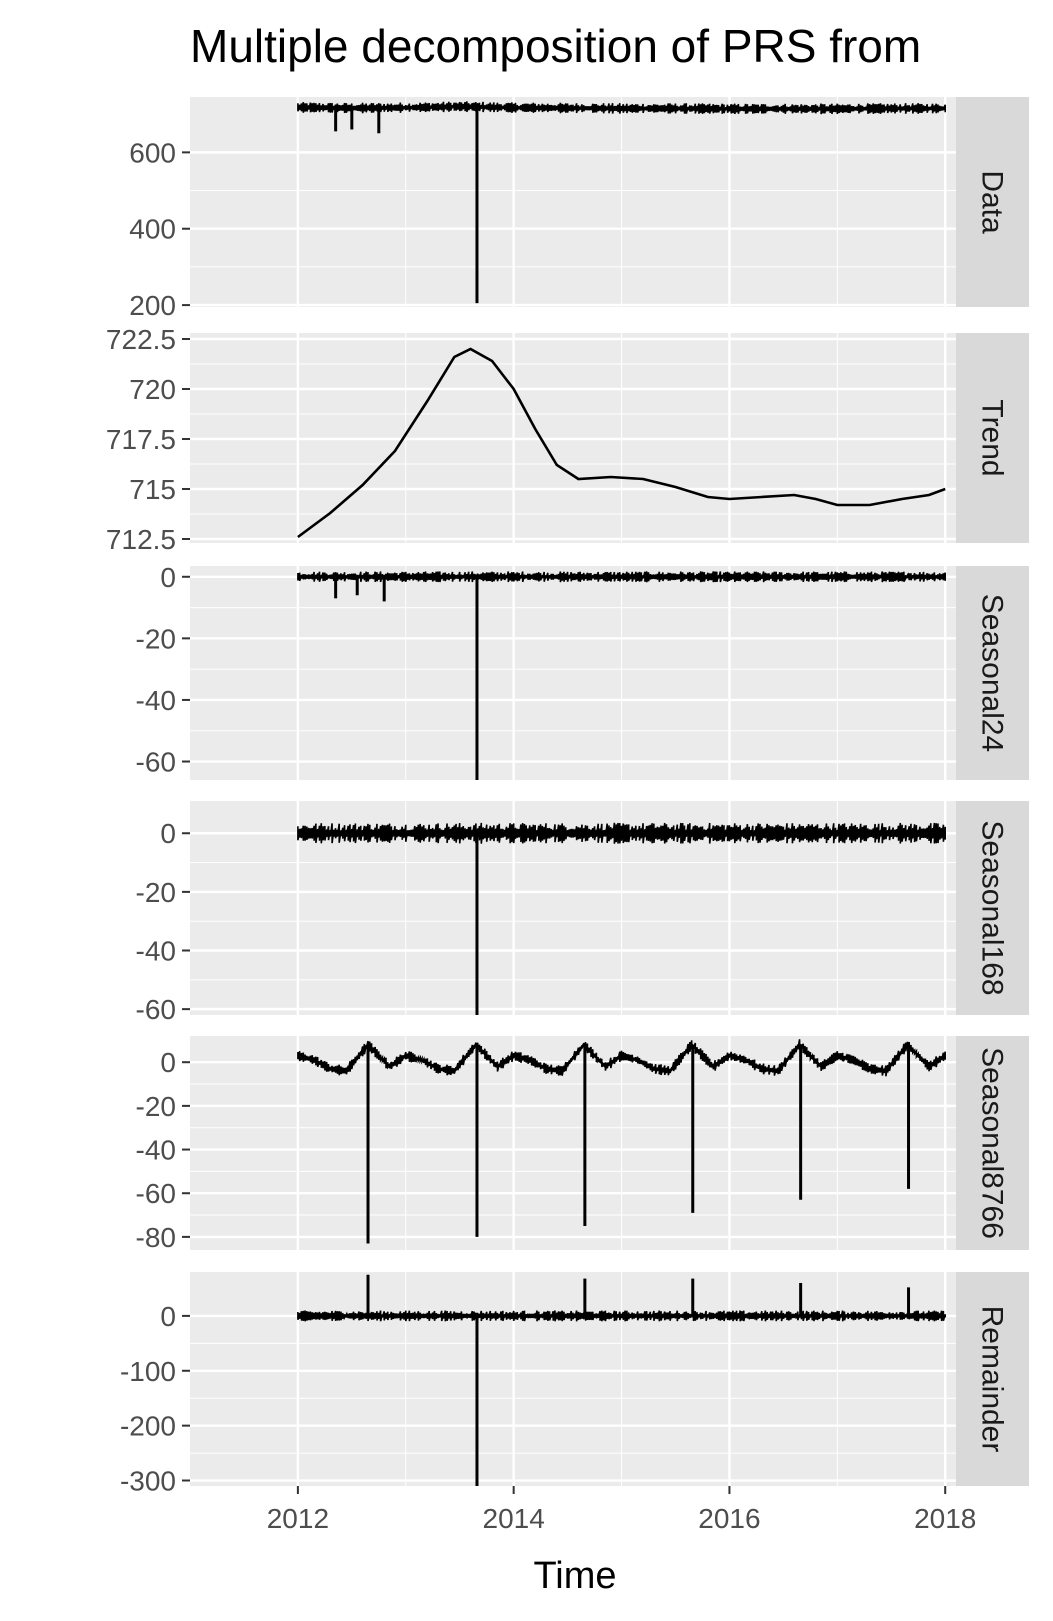 The height and width of the screenshot is (1621, 1053). I want to click on y-tick-label: -80, so click(156, 1237).